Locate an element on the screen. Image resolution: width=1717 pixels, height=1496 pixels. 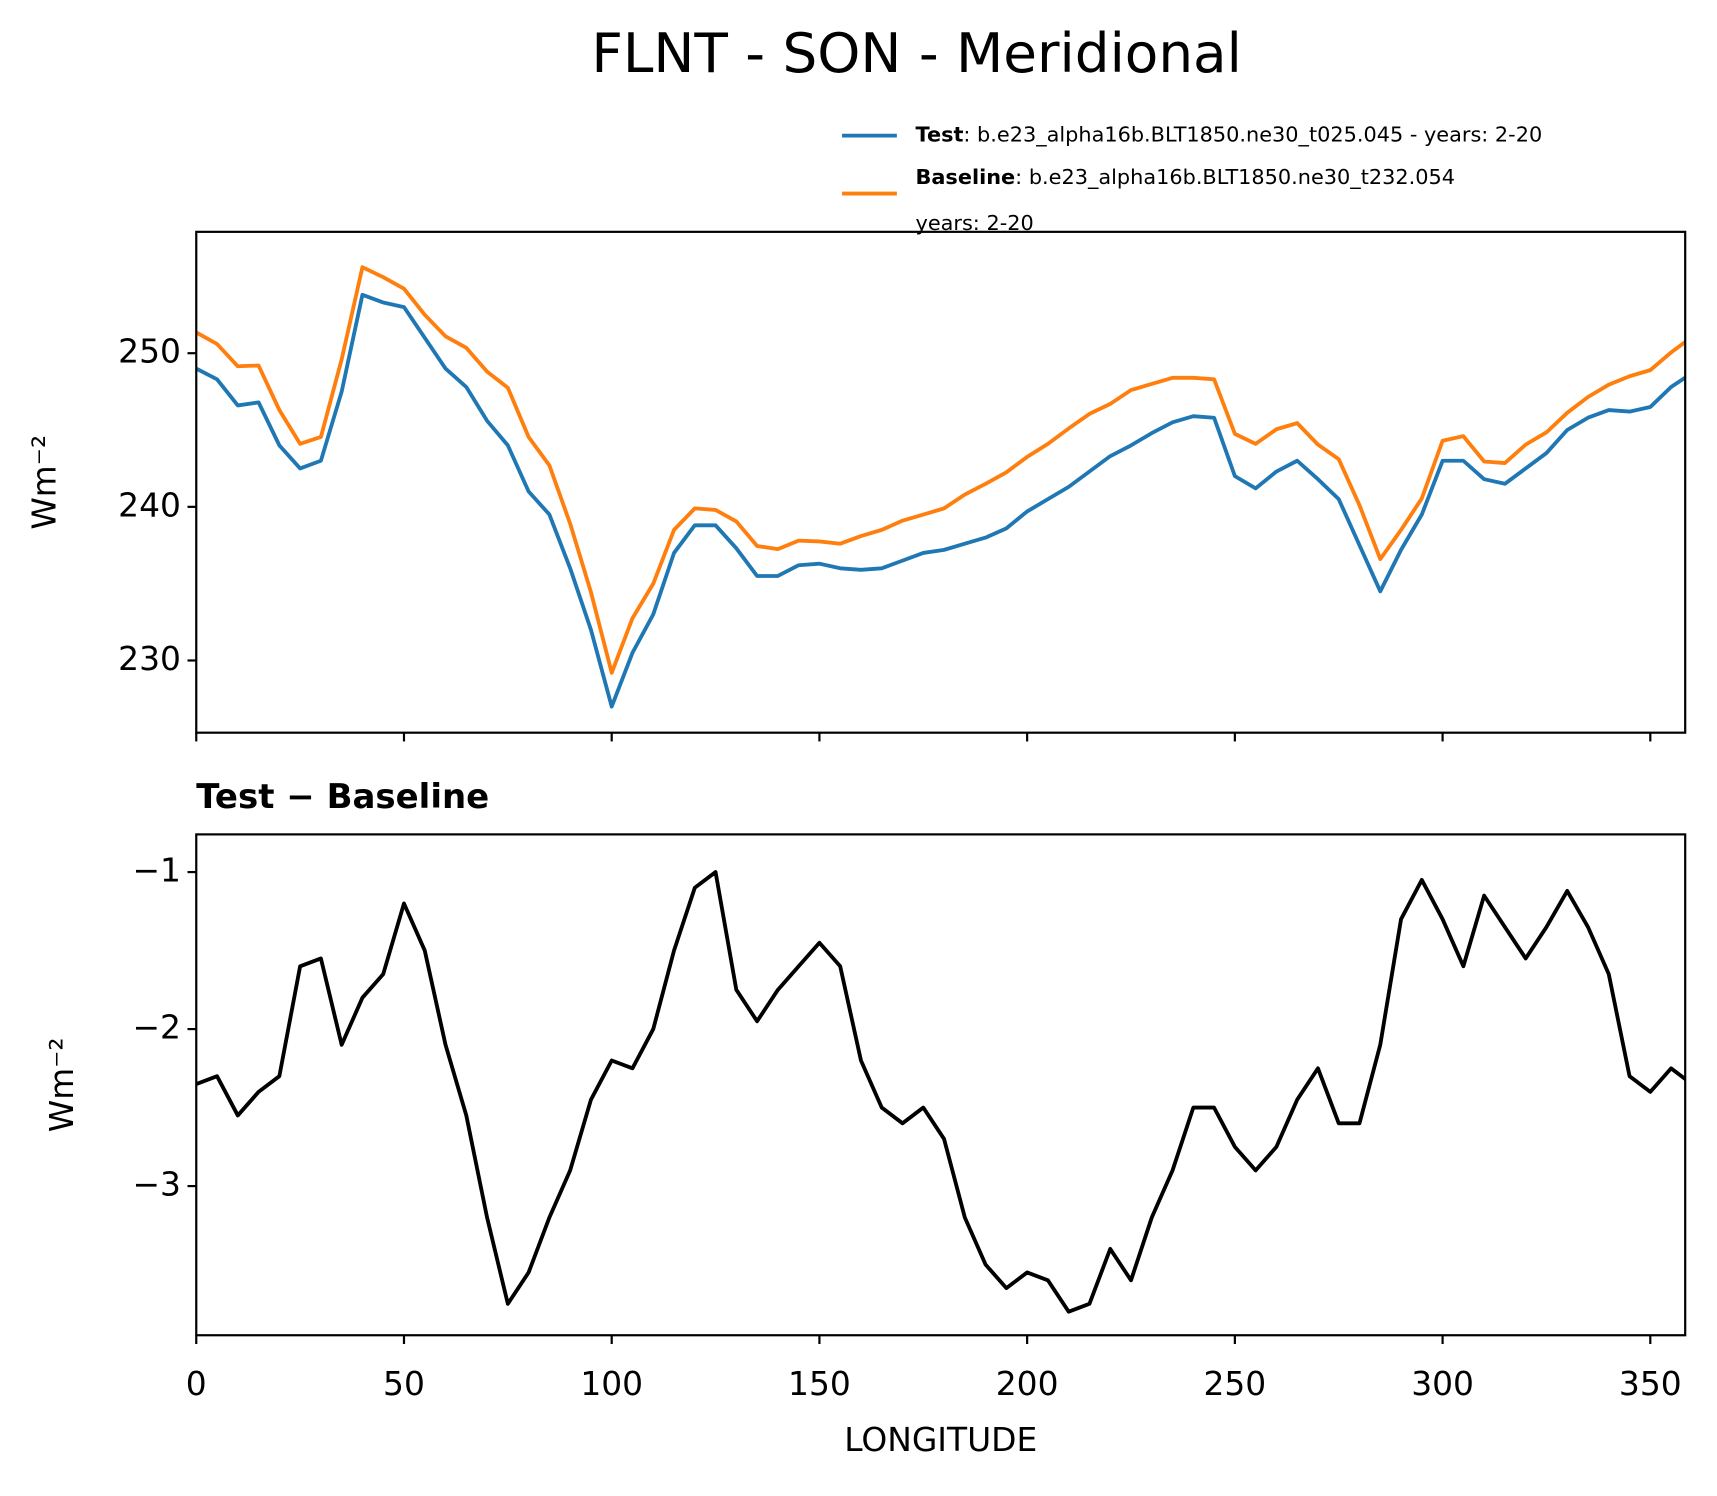
x-tick-label: 250 is located at coordinates (1234, 1384).